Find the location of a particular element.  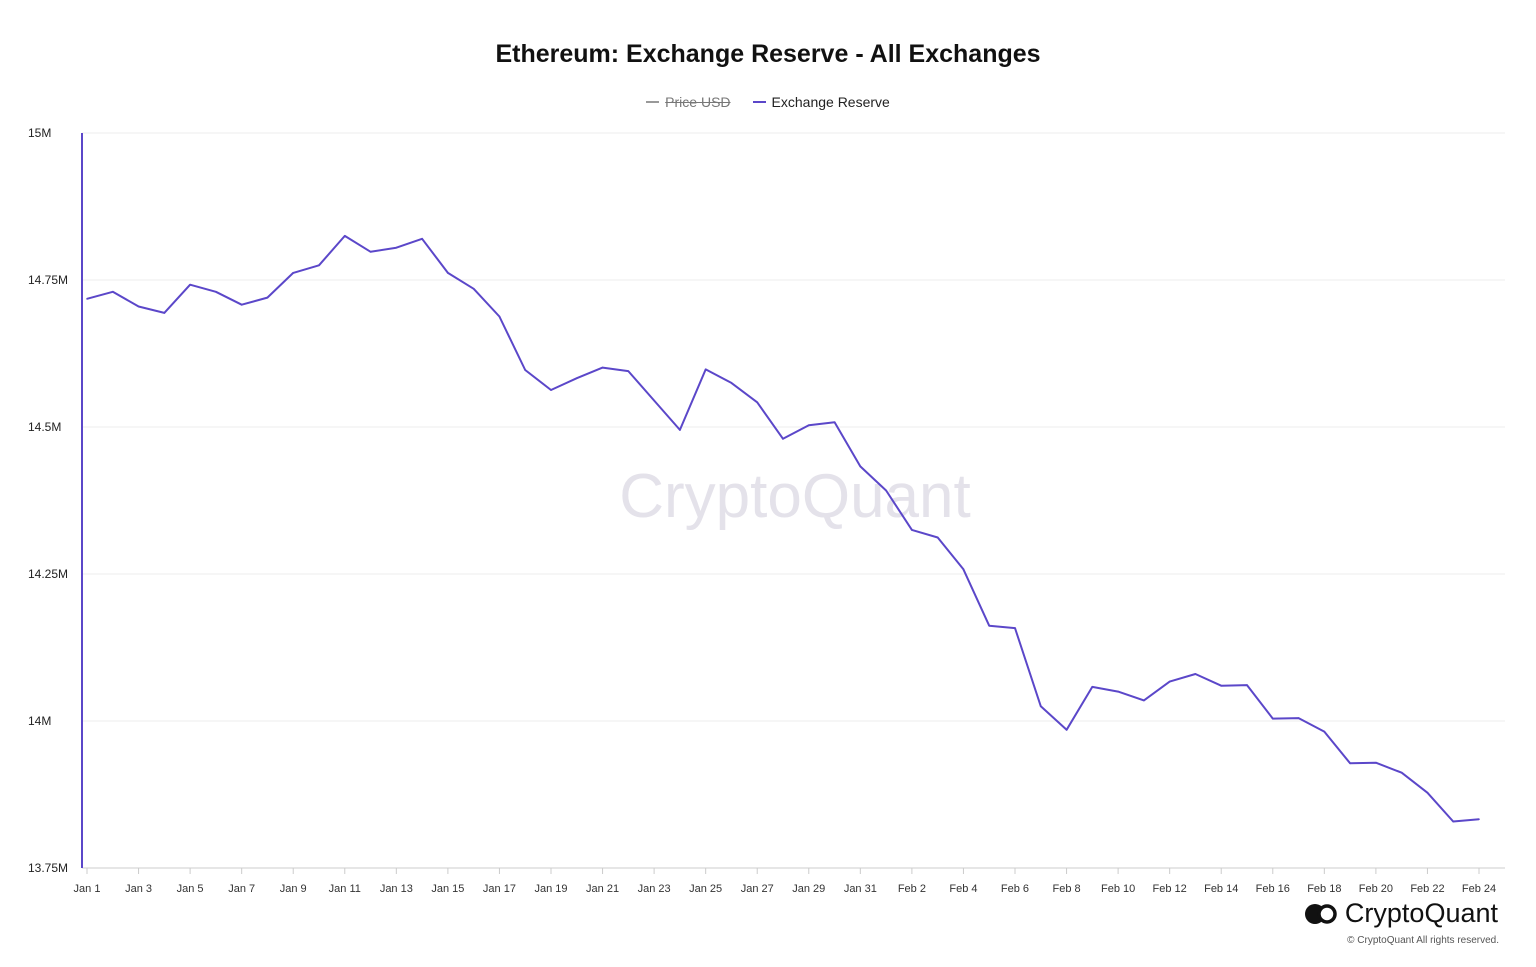

x-tick-label: Feb 20 is located at coordinates (1376, 889).